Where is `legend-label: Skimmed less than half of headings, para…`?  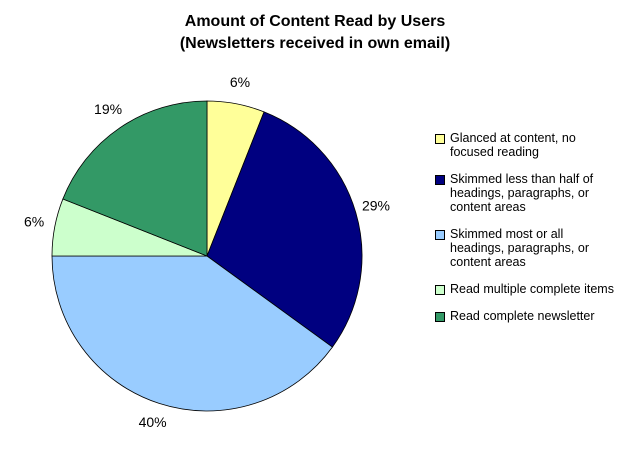
legend-label: Skimmed less than half of headings, para… is located at coordinates (522, 193).